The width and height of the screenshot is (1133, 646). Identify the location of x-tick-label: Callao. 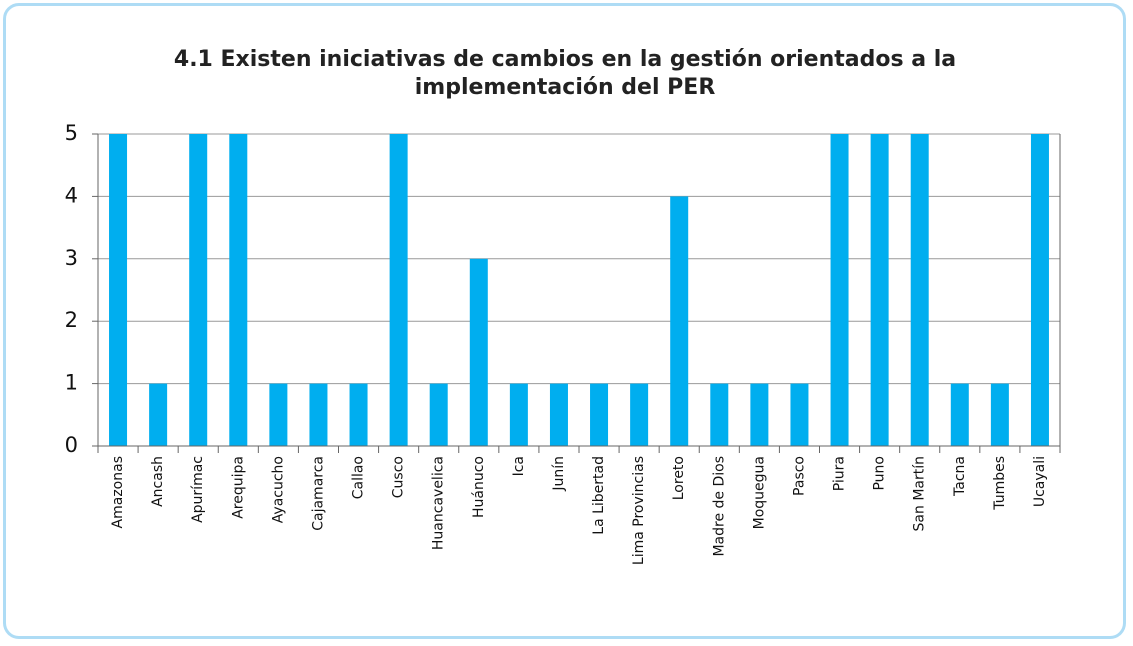
(359, 477).